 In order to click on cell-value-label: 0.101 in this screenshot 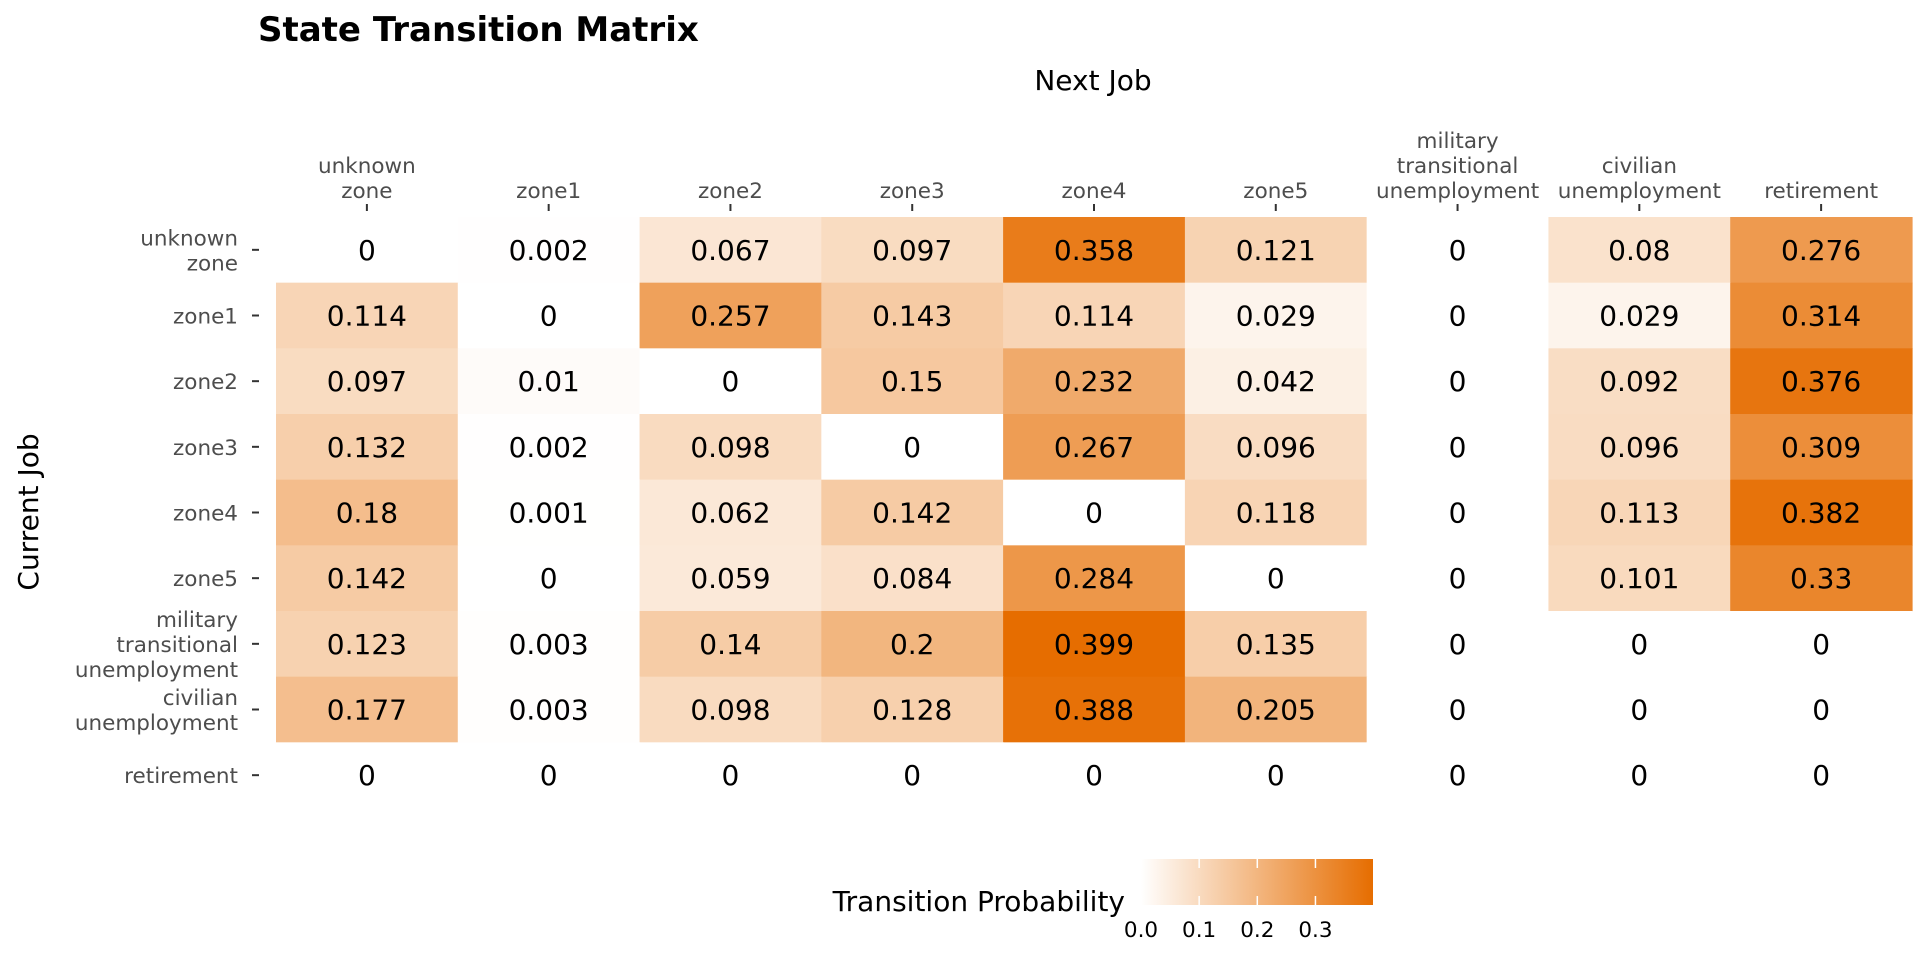, I will do `click(1639, 578)`.